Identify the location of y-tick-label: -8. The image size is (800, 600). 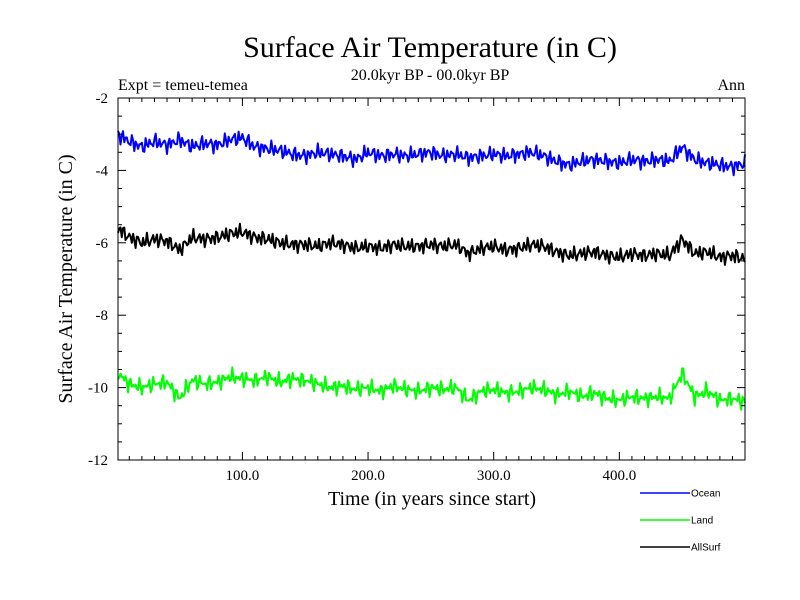
(102, 316).